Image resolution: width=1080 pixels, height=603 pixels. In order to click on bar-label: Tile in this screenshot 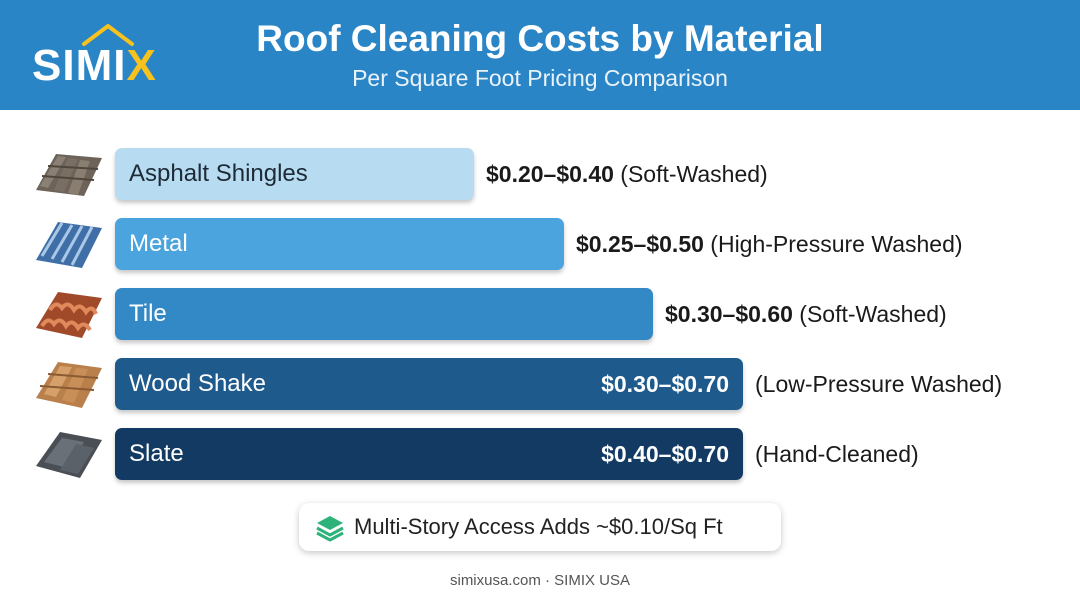, I will do `click(148, 313)`.